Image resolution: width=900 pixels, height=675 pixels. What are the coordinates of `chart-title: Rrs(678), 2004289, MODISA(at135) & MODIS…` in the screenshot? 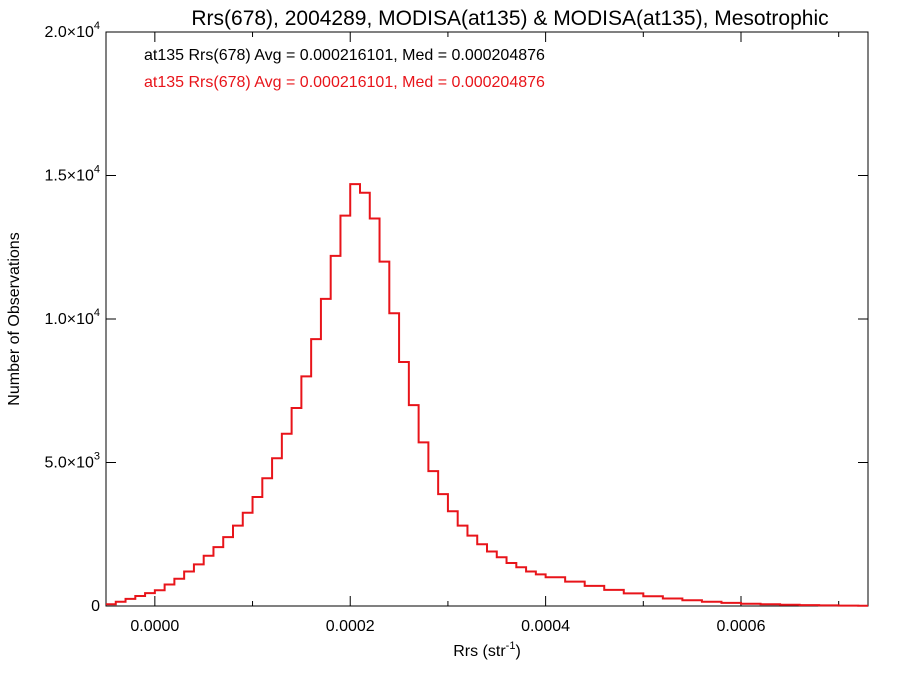 It's located at (509, 18).